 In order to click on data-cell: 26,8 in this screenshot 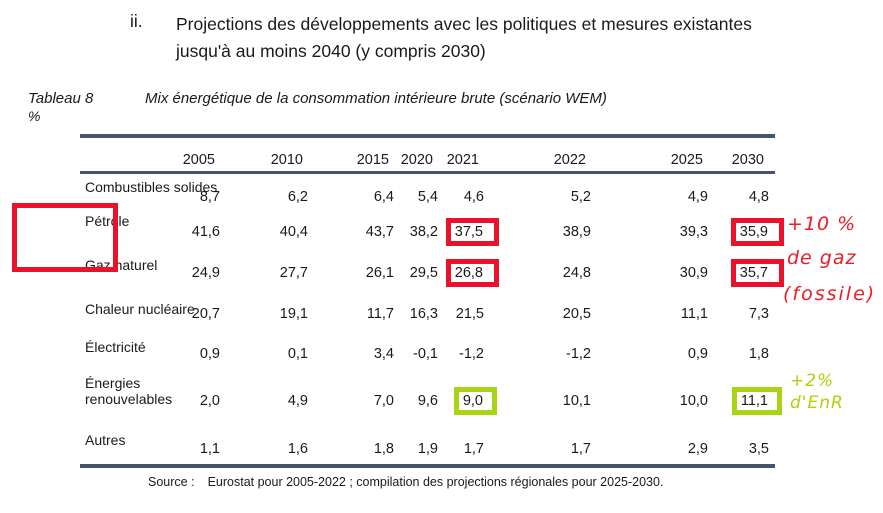, I will do `click(468, 273)`.